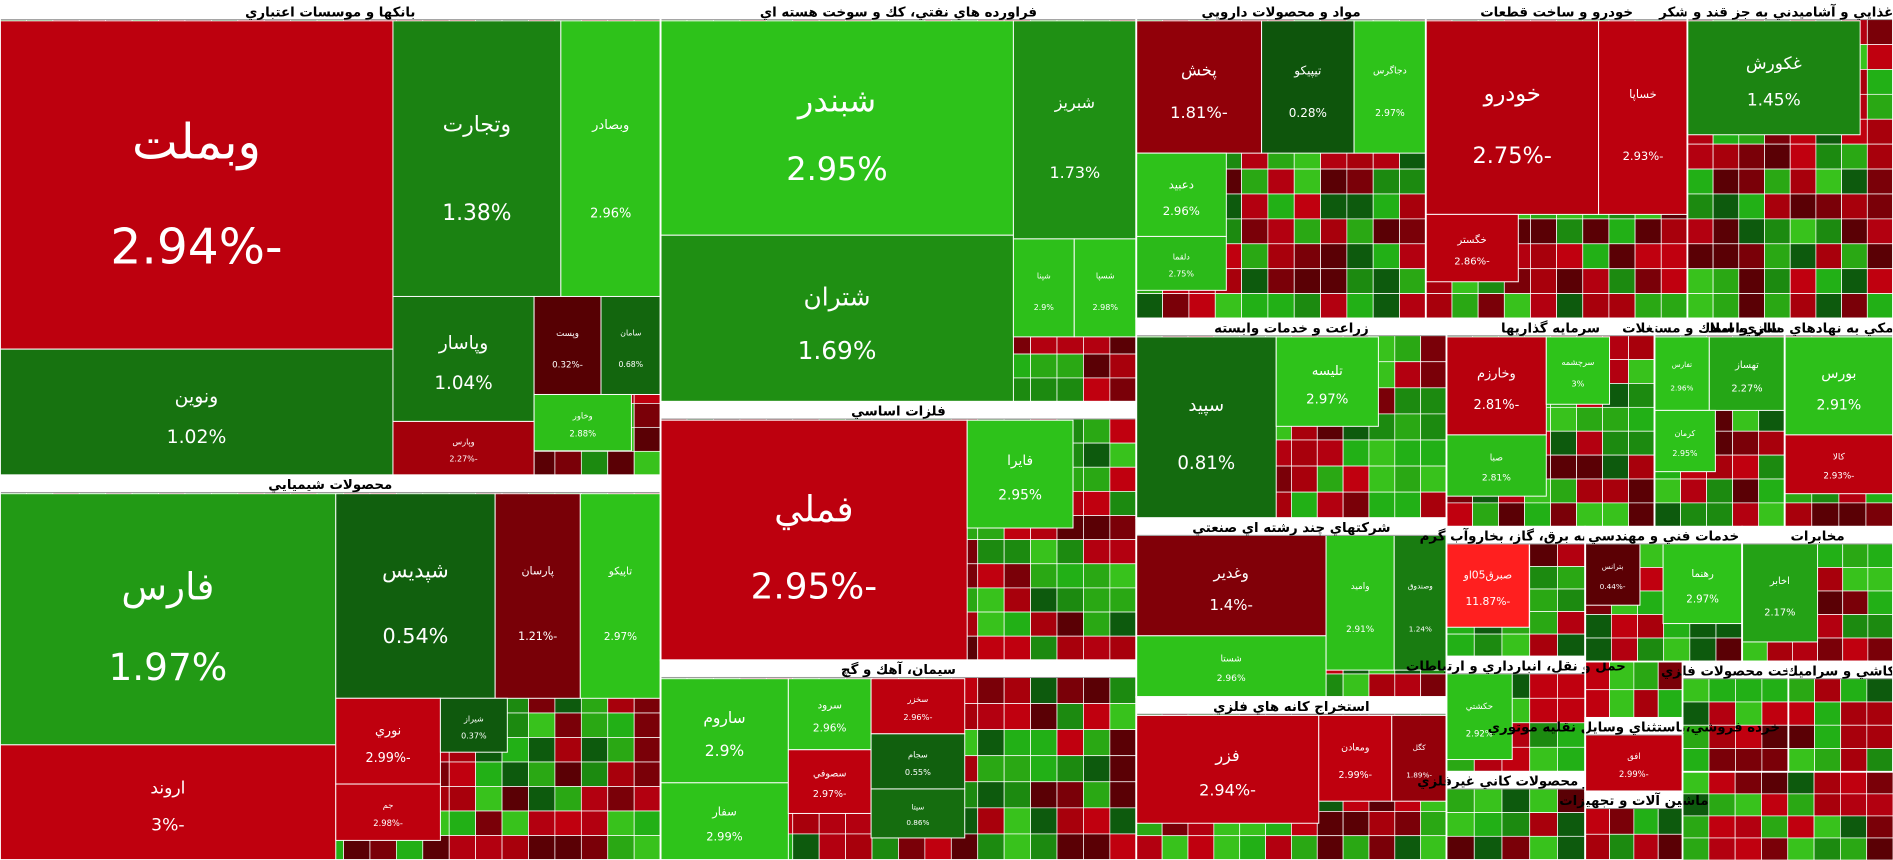  Describe the element at coordinates (463, 441) in the screenshot. I see `tile-name: وپارس` at that location.